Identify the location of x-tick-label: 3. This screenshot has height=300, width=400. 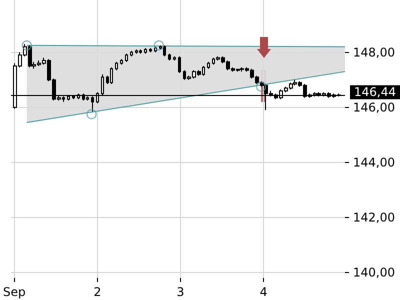
(180, 292).